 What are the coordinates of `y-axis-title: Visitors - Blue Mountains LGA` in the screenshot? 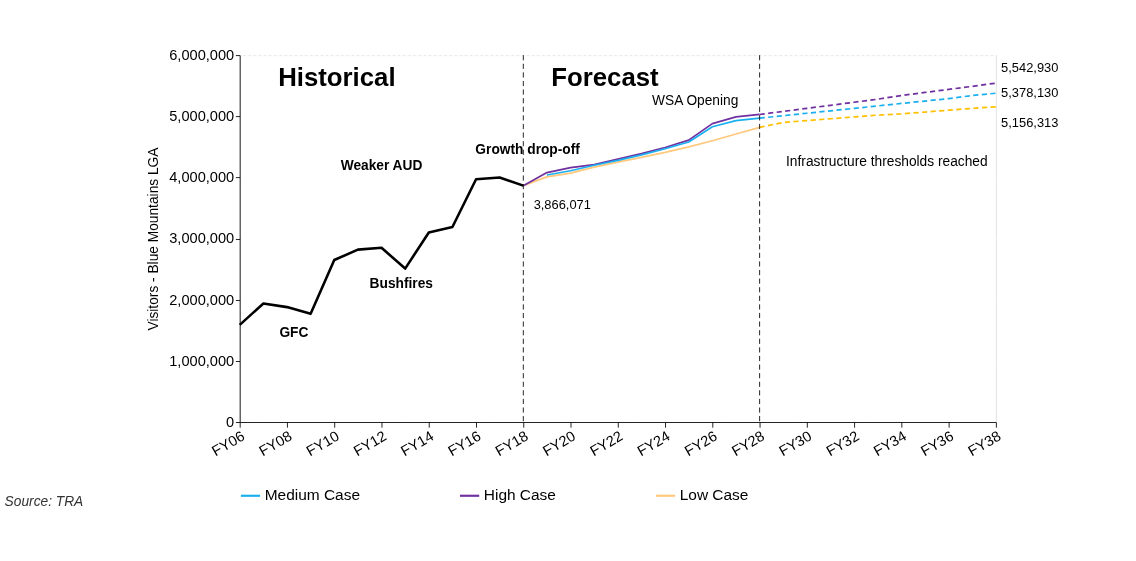 It's located at (153, 238).